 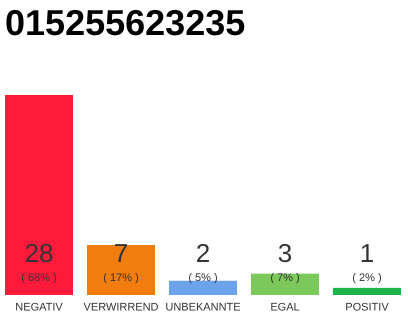 I want to click on data-label: 28, so click(x=39, y=253).